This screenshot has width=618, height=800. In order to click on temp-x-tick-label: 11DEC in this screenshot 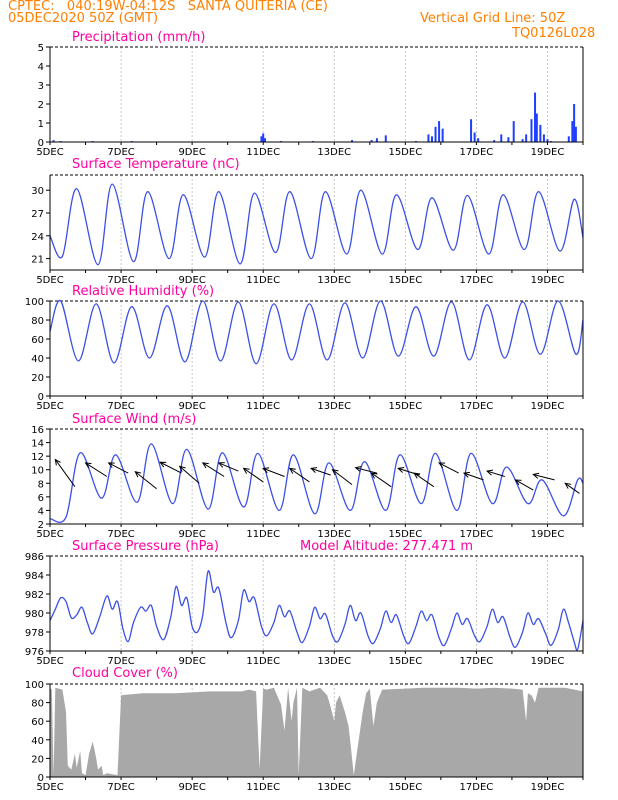, I will do `click(263, 280)`.